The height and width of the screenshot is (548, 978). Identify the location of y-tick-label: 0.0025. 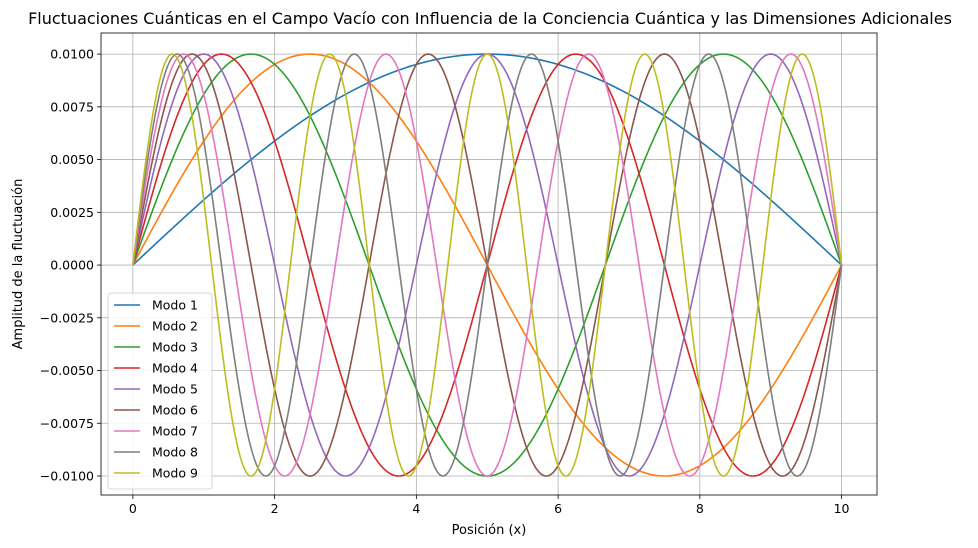
(72, 212).